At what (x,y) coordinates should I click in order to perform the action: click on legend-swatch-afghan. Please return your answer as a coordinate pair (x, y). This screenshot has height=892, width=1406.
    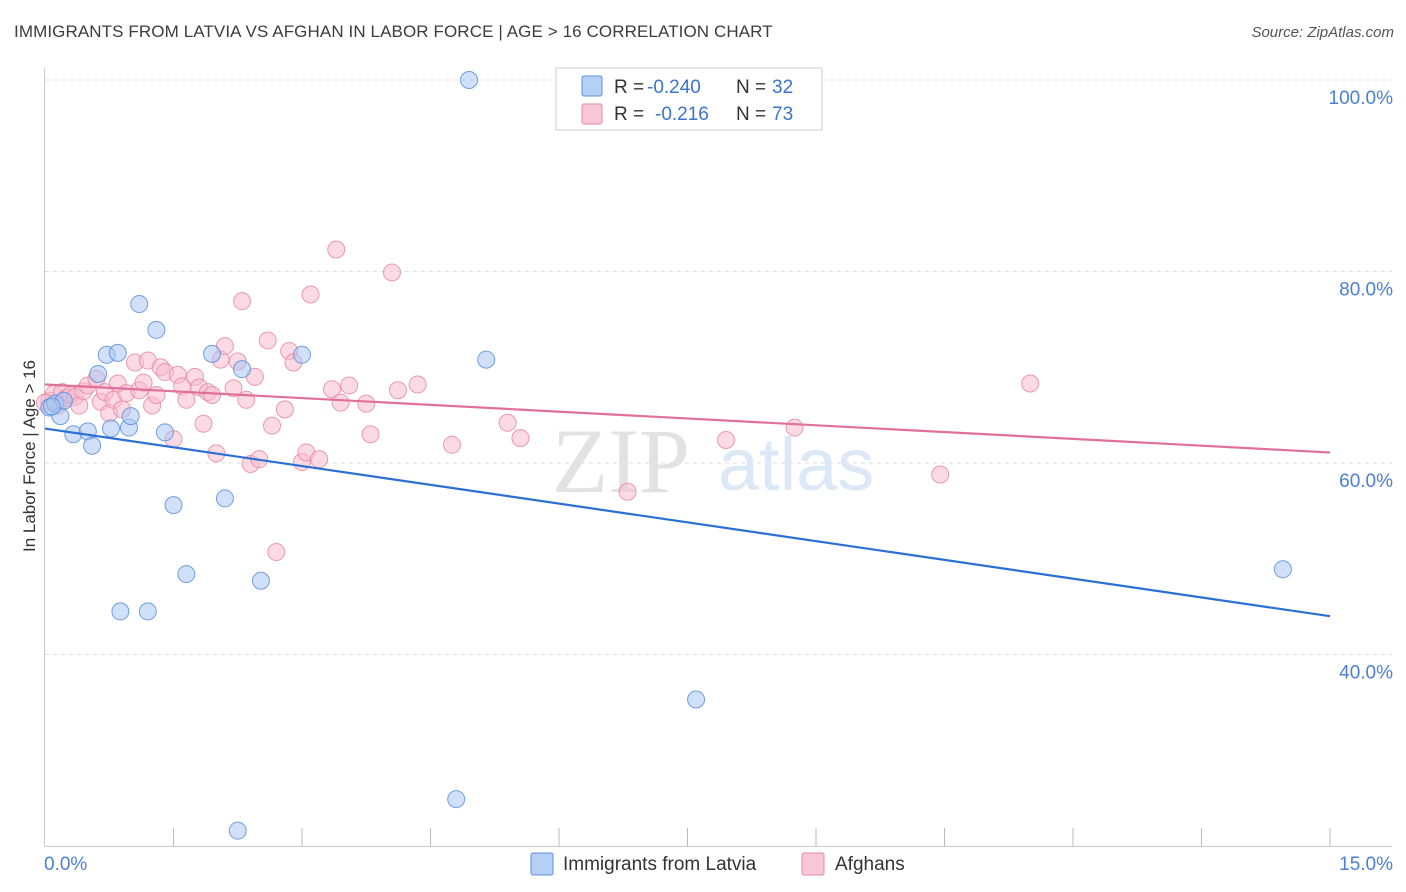
    Looking at the image, I should click on (592, 114).